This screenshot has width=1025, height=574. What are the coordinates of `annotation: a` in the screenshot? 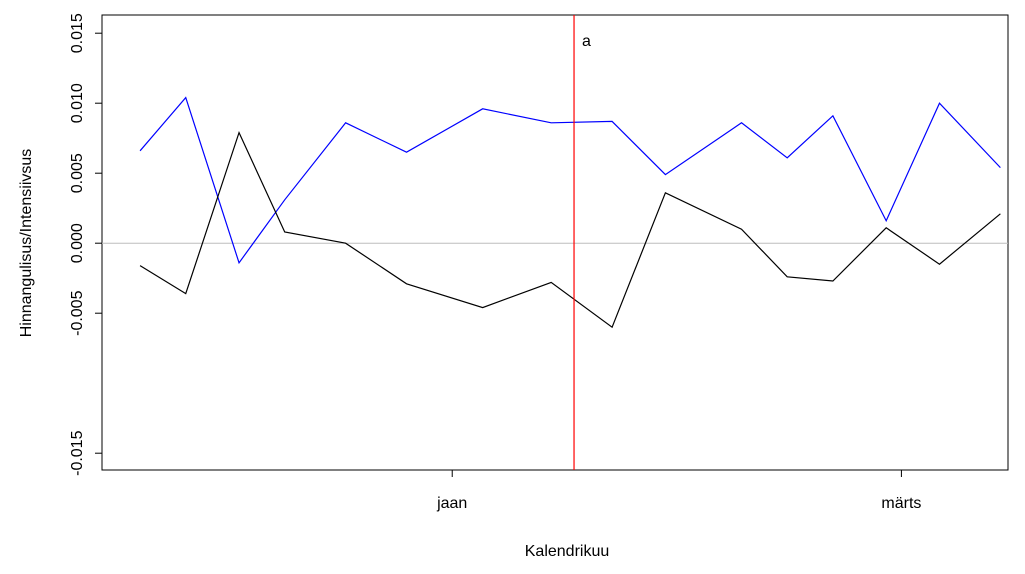 It's located at (586, 41).